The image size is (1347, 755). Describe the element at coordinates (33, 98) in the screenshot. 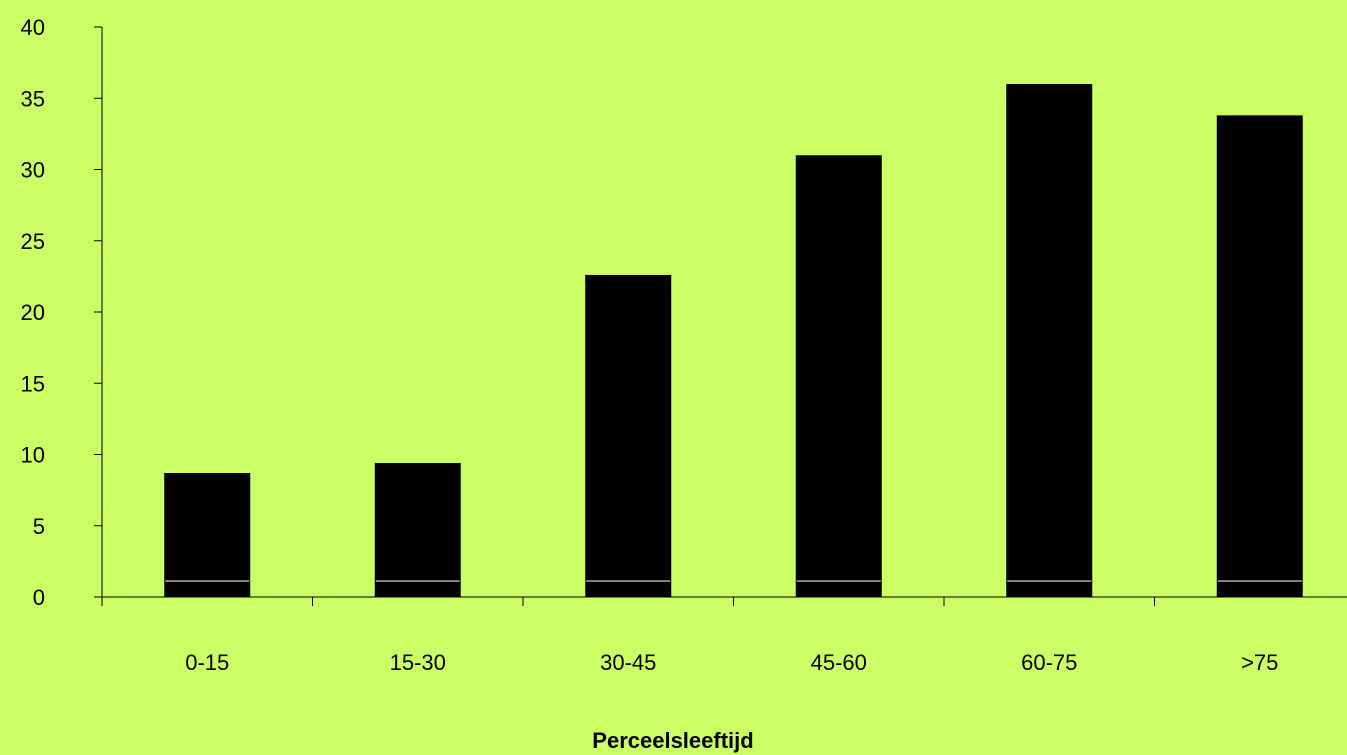

I see `y-tick-label: 35` at that location.